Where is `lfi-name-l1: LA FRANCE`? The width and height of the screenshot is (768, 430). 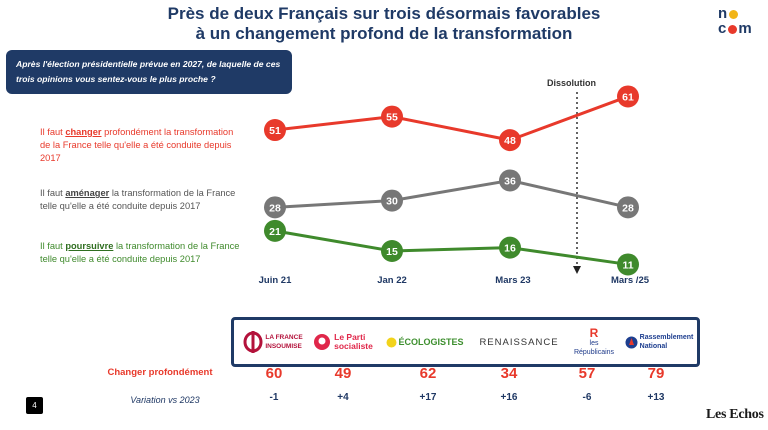 lfi-name-l1: LA FRANCE is located at coordinates (284, 337).